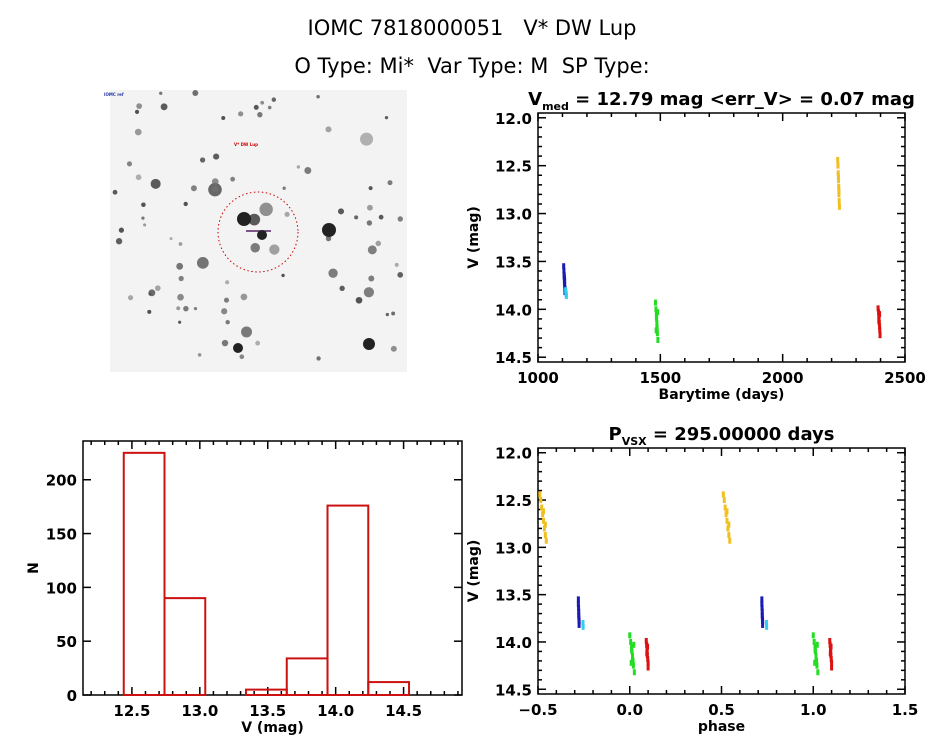 The width and height of the screenshot is (944, 747). Describe the element at coordinates (61, 481) in the screenshot. I see `y-tick-label: 200` at that location.